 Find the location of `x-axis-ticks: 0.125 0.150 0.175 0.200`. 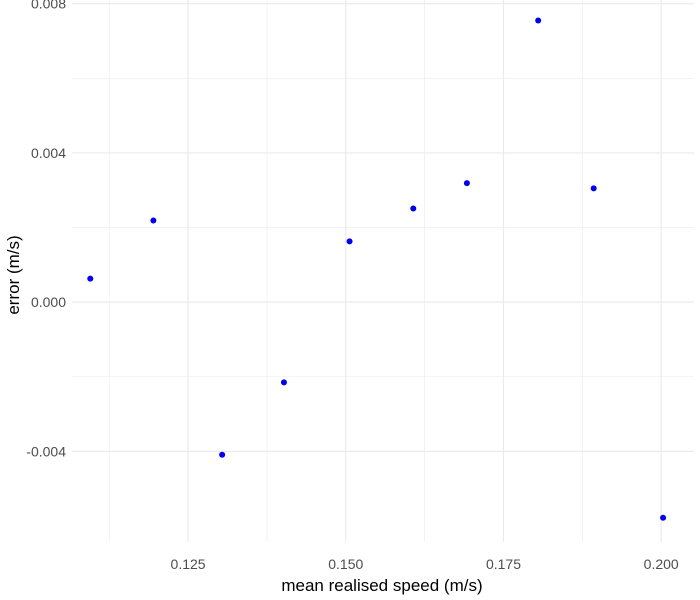

x-axis-ticks: 0.125 0.150 0.175 0.200 is located at coordinates (425, 564).